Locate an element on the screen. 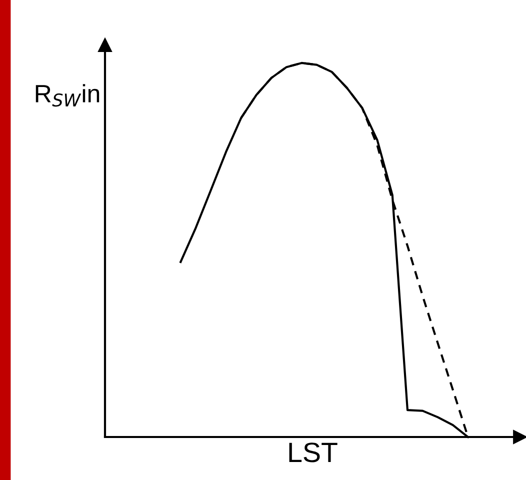  y-axis-title: R$_{SW}$in is located at coordinates (68, 95).